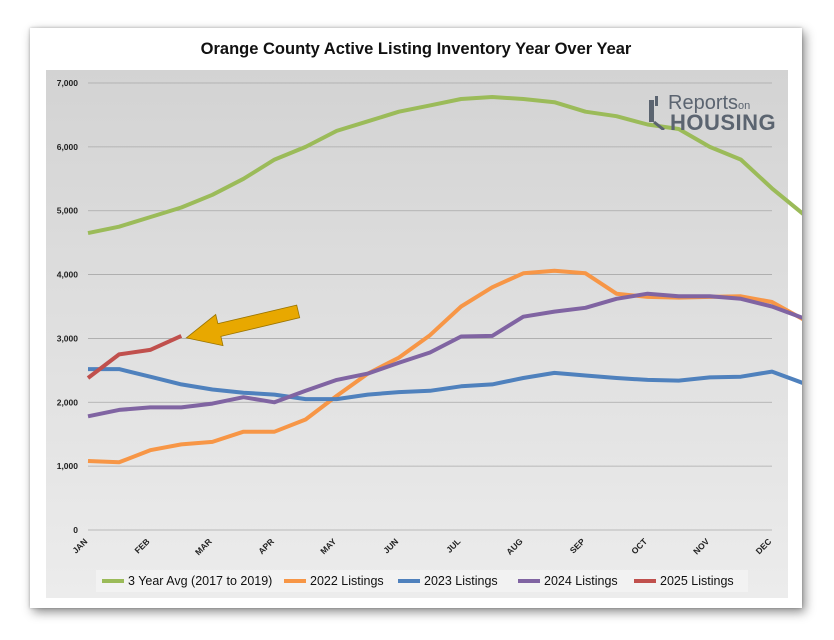 The width and height of the screenshot is (834, 640). I want to click on y-tick-label: 3,000, so click(68, 338).